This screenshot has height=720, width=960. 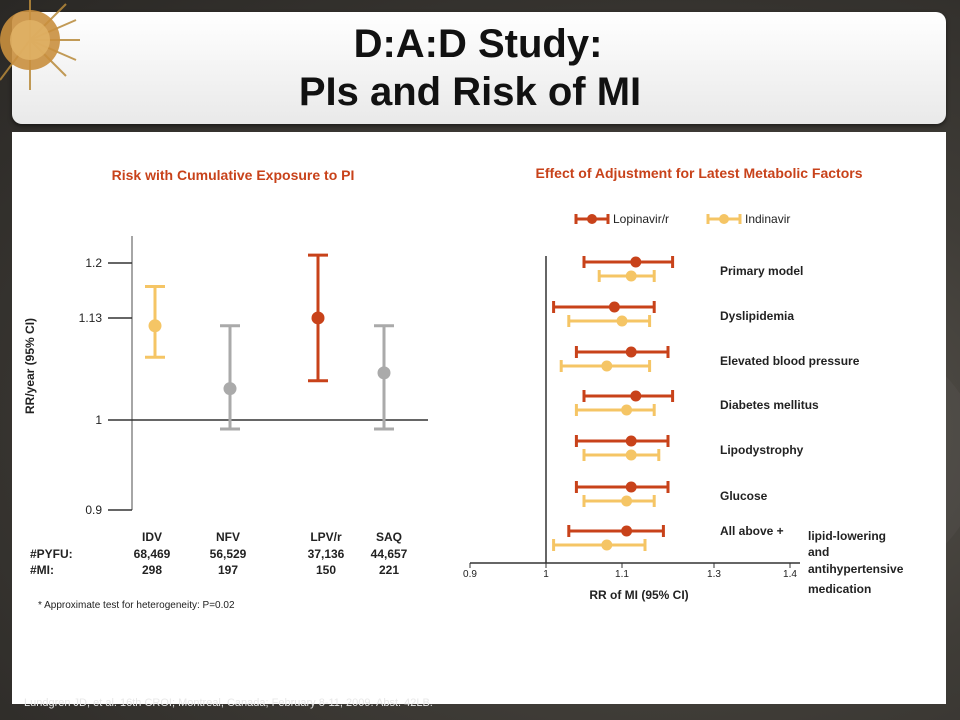 What do you see at coordinates (233, 175) in the screenshot?
I see `left-chart-title: Risk with Cumulative Exposure to PI` at bounding box center [233, 175].